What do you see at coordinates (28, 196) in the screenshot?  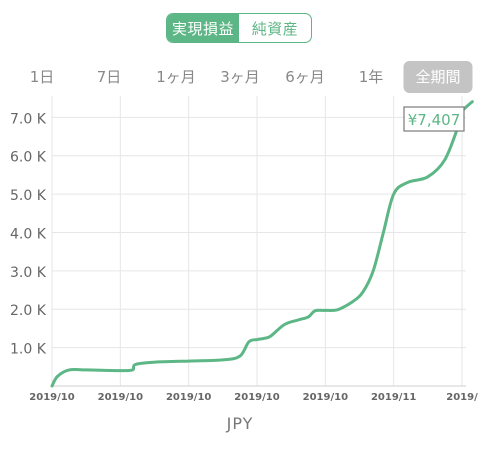 I see `y-tick-label: 5.0 K` at bounding box center [28, 196].